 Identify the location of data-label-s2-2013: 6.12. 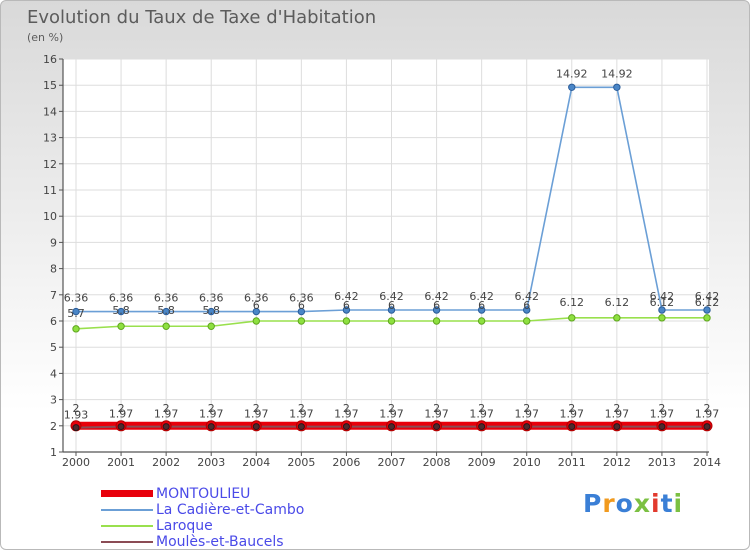
(662, 302).